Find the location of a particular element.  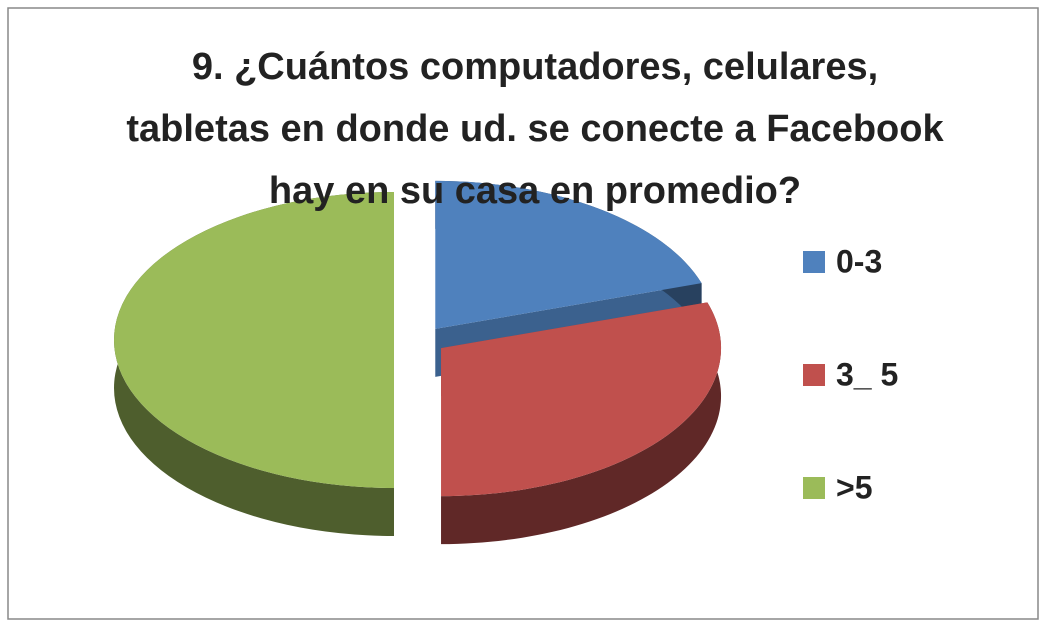

legend-label: 3_ 5 is located at coordinates (867, 374).